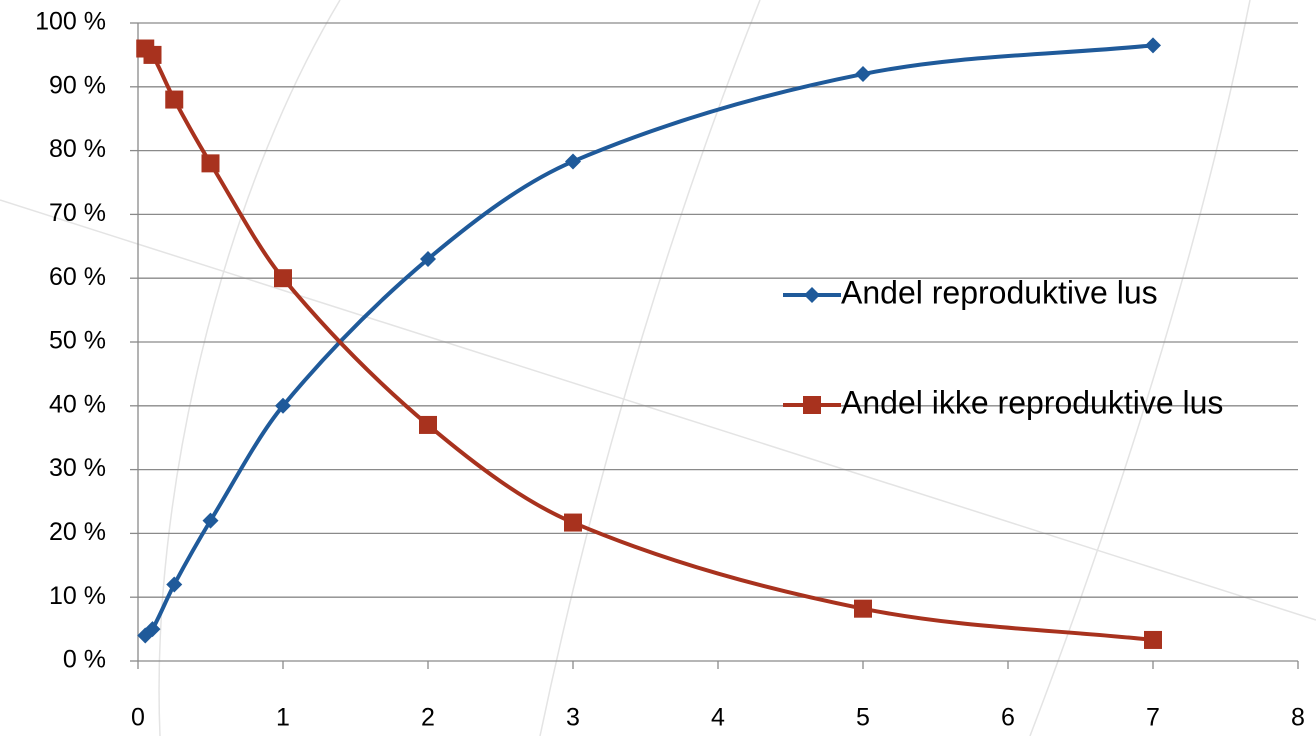  Describe the element at coordinates (1298, 718) in the screenshot. I see `x-tick-label: 8` at that location.